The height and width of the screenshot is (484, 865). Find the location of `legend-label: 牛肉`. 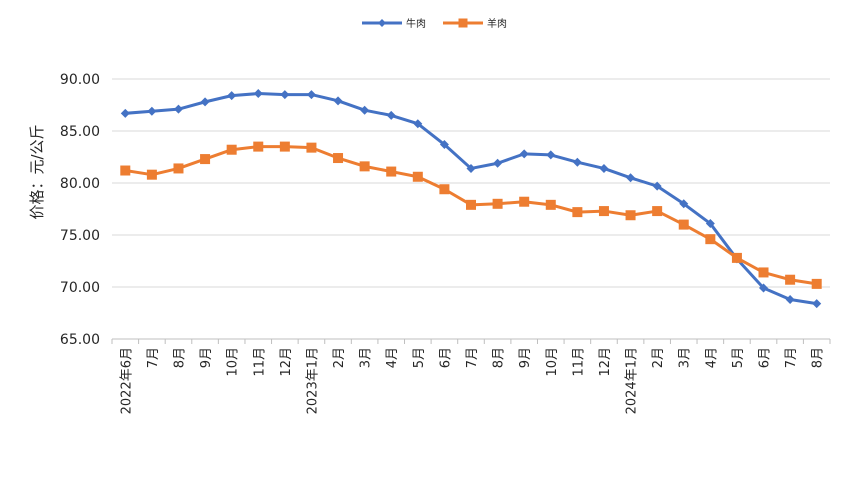

legend-label: 牛肉 is located at coordinates (416, 23).